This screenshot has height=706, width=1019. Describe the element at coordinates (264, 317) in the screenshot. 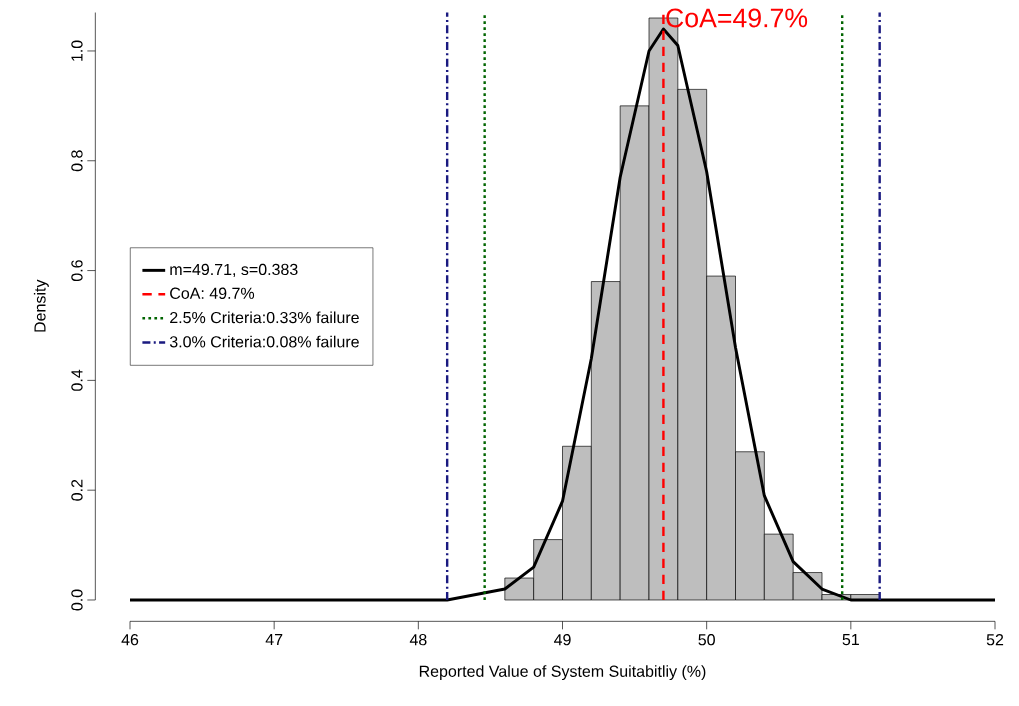

I see `legend-label: 2.5% Criteria:0.33% failure` at that location.